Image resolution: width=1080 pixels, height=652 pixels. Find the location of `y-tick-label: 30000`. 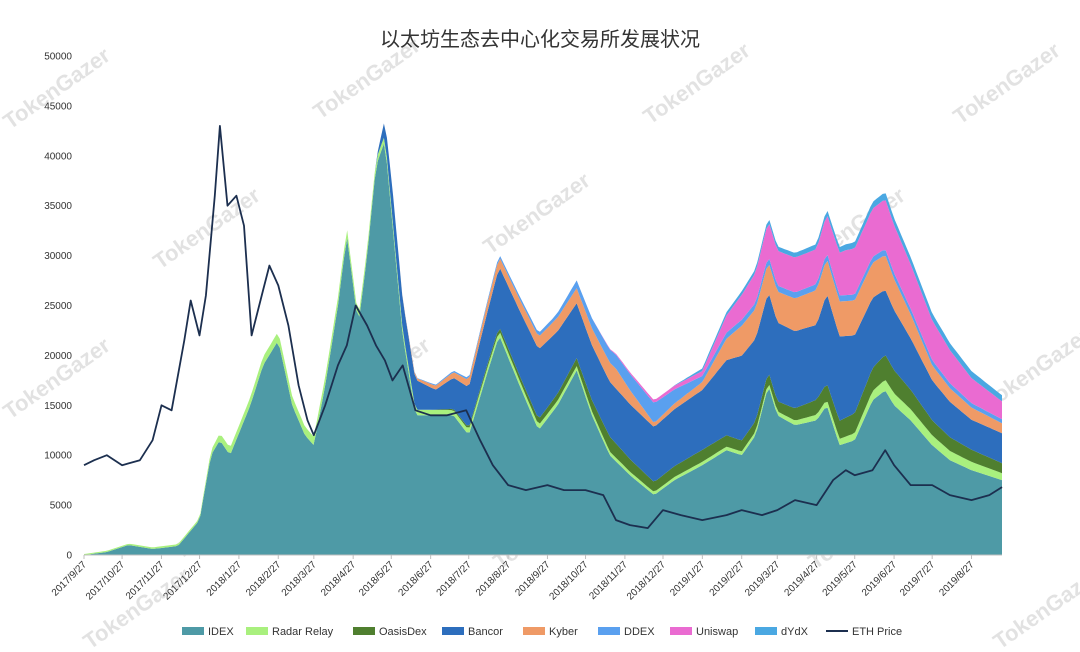

y-tick-label: 30000 is located at coordinates (58, 256).